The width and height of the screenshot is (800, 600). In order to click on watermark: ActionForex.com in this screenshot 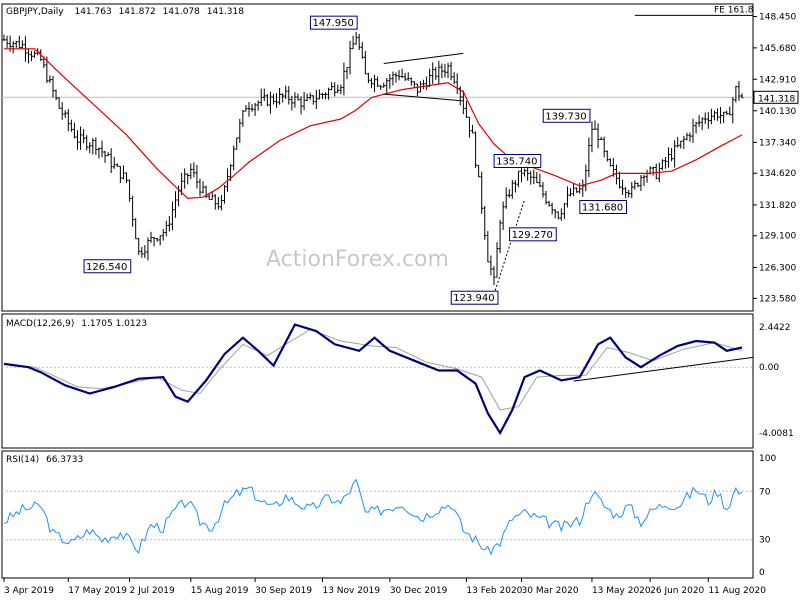, I will do `click(357, 259)`.